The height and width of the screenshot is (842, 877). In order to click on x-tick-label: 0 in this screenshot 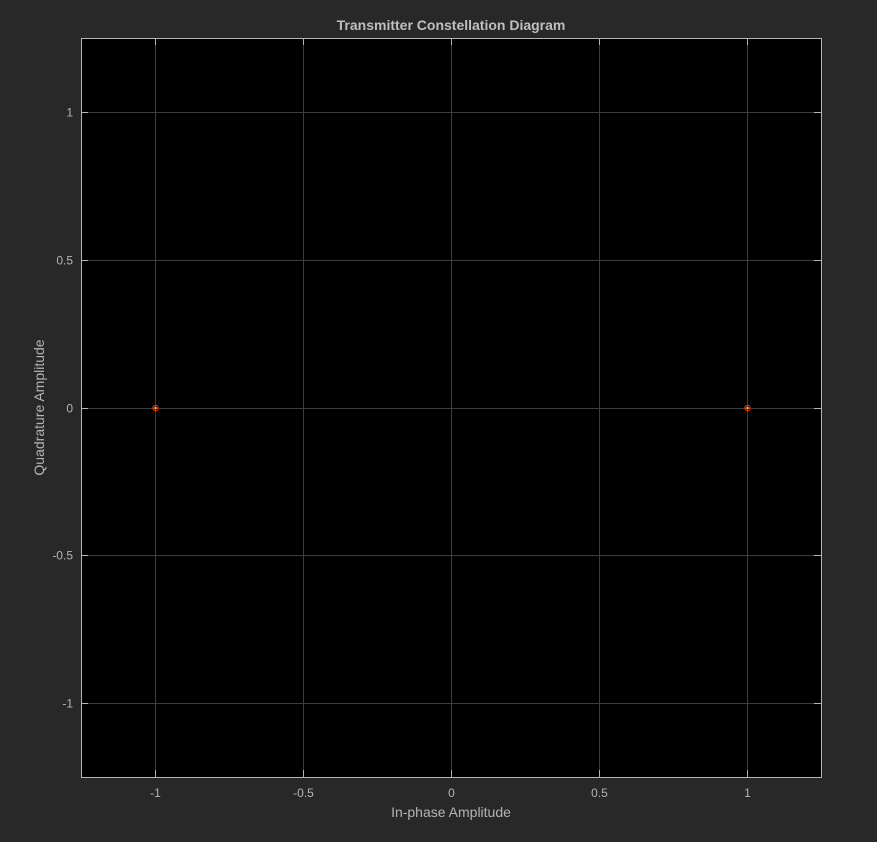, I will do `click(451, 793)`.